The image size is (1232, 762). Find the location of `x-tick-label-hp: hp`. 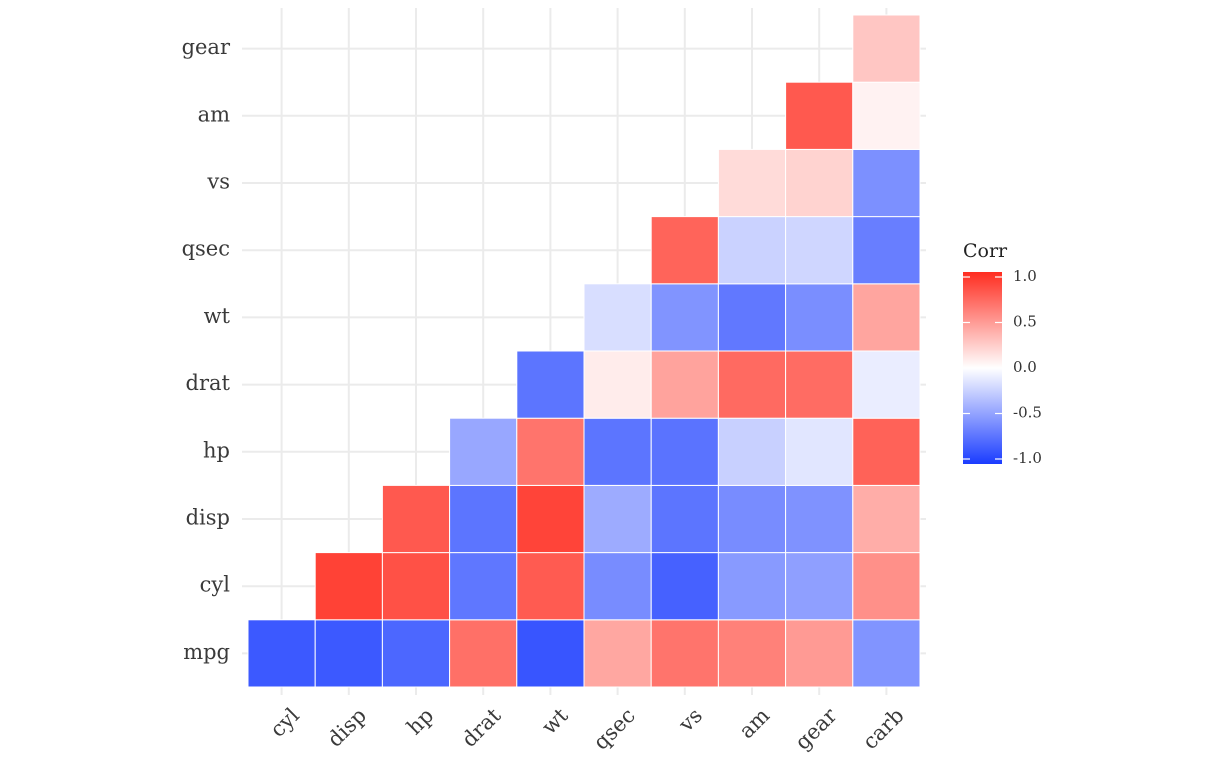

x-tick-label-hp: hp is located at coordinates (420, 721).